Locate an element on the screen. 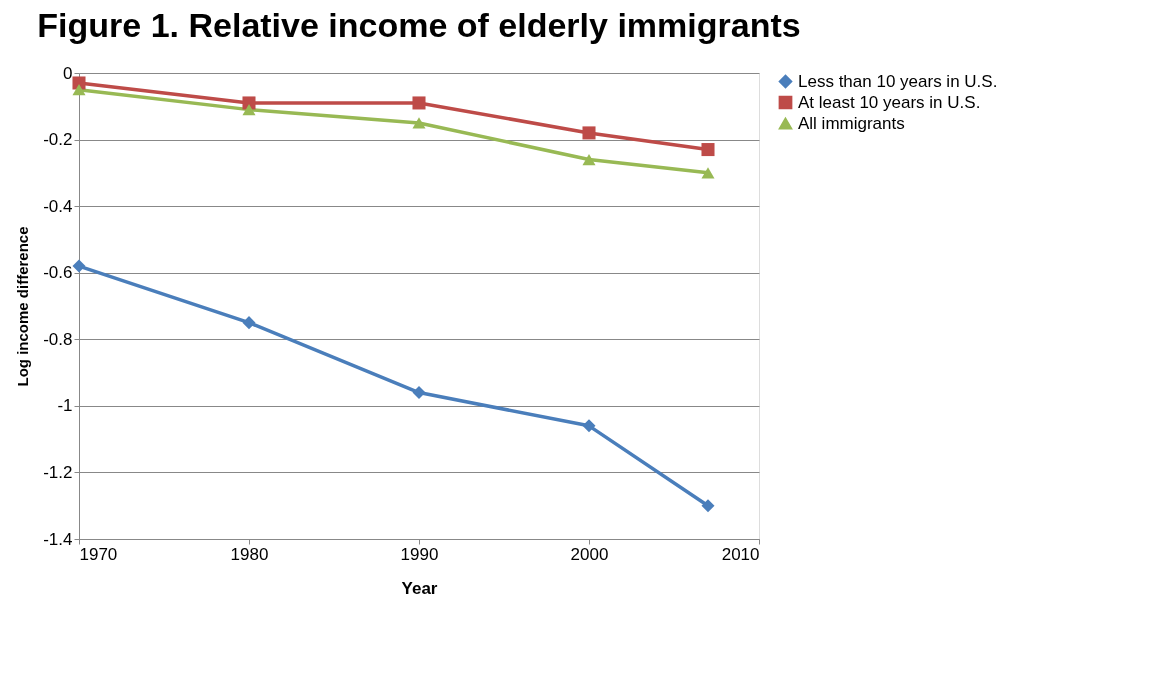 The height and width of the screenshot is (698, 1150). y-tick-label: -0.2 is located at coordinates (58, 140).